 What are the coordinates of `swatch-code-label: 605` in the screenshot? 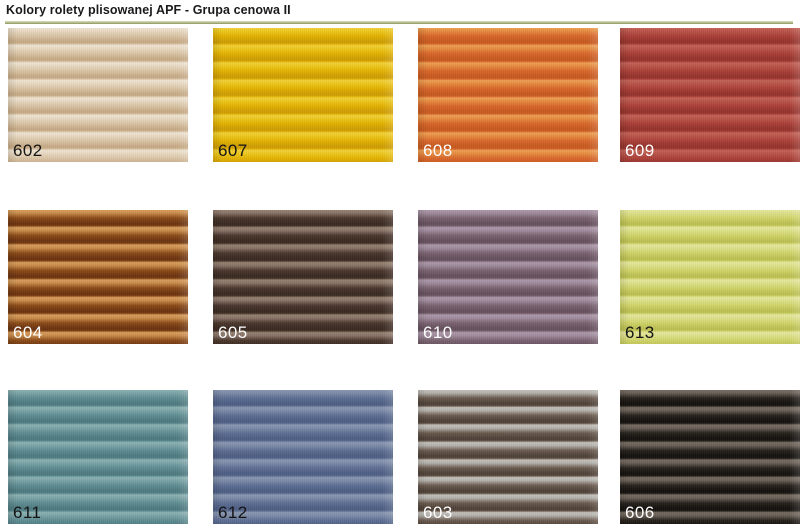 It's located at (233, 332).